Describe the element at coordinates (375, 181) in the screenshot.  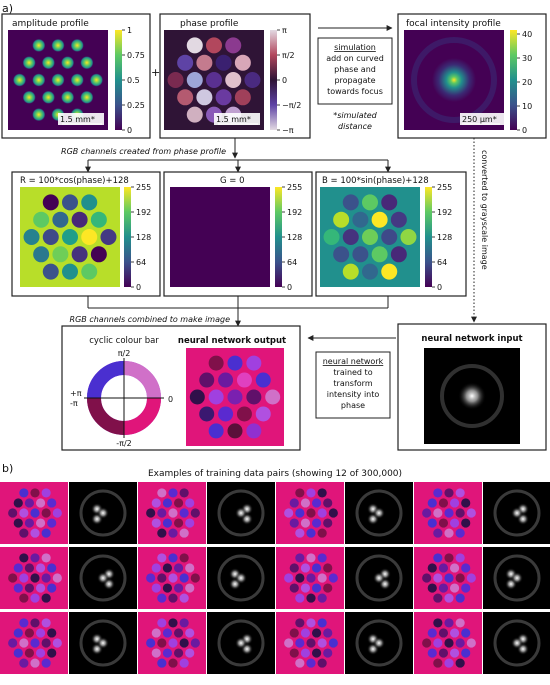
I see `rgb-b-title: B = 100*sin(phase)+128` at that location.